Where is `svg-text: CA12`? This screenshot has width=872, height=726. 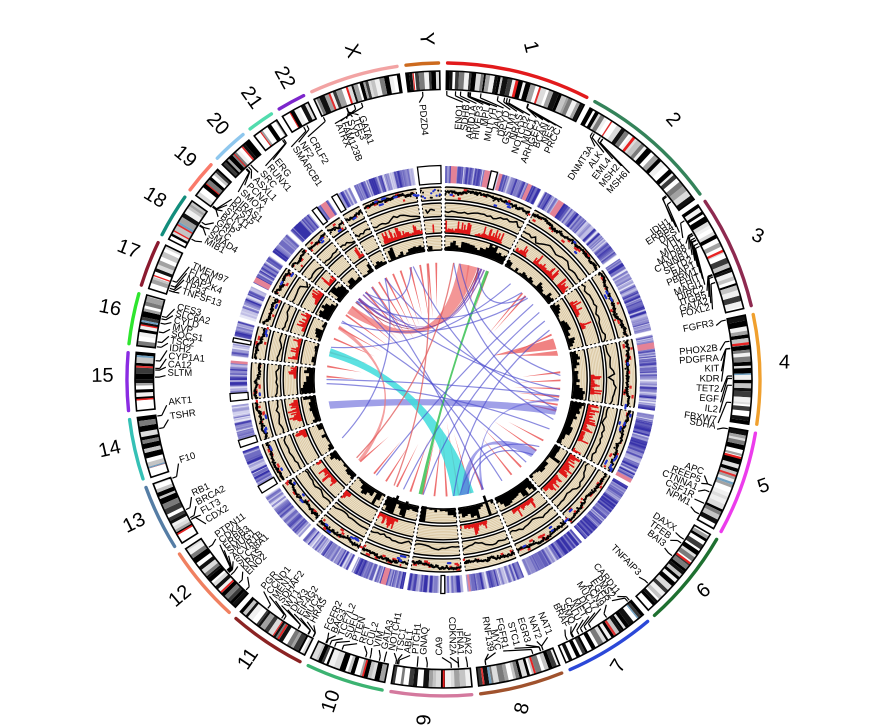
svg-text: CA12 is located at coordinates (180, 365).